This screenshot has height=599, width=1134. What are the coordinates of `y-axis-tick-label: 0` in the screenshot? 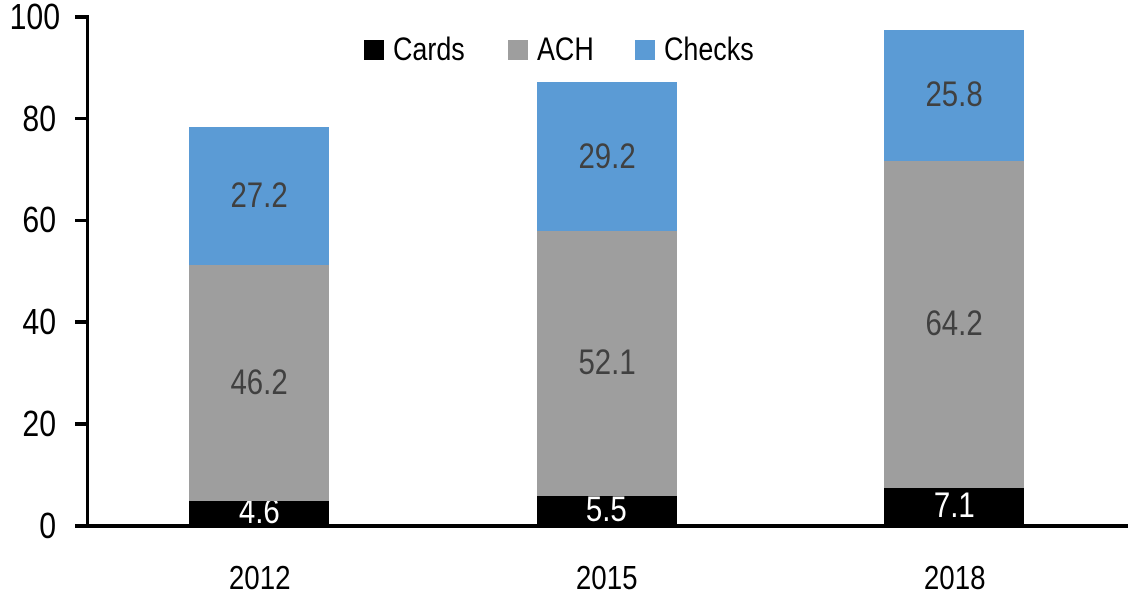 It's located at (28, 525).